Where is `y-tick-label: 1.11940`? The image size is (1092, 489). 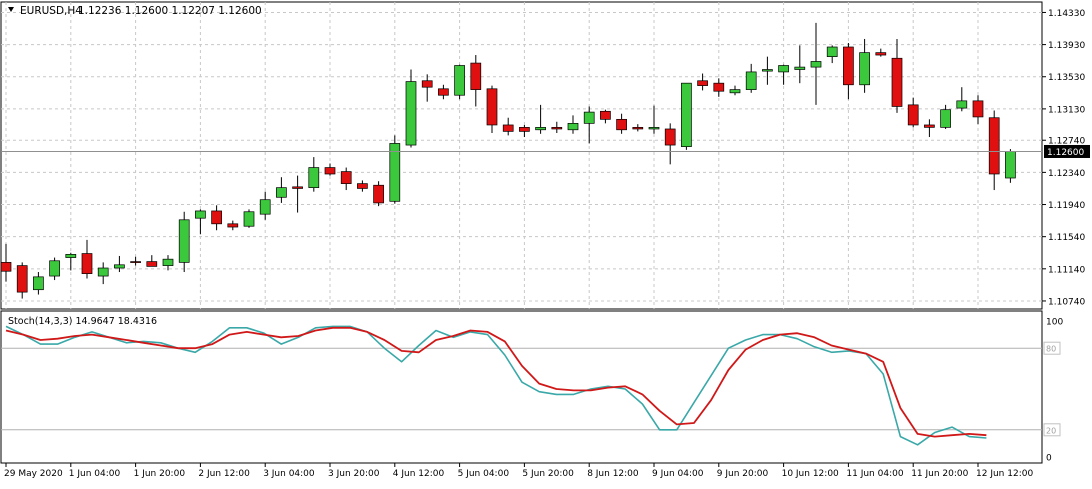 y-tick-label: 1.11940 is located at coordinates (1066, 206).